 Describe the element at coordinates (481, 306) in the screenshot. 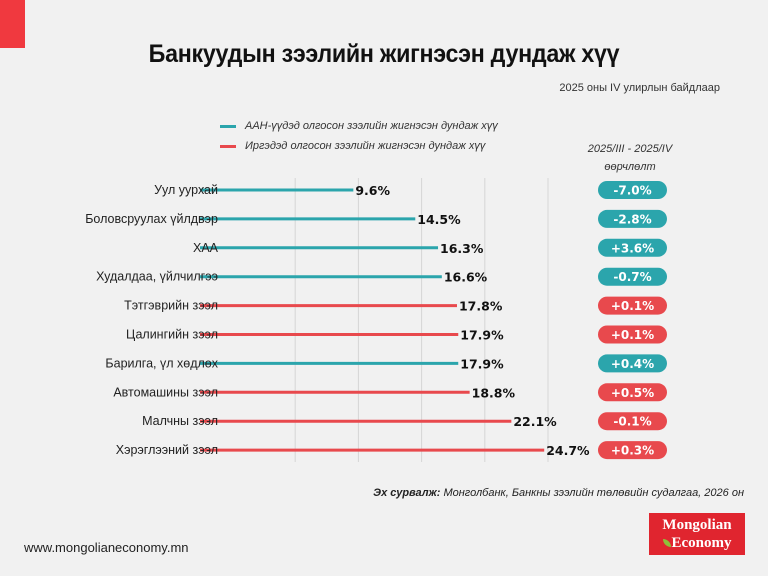

I see `value-label: 17.8%` at that location.